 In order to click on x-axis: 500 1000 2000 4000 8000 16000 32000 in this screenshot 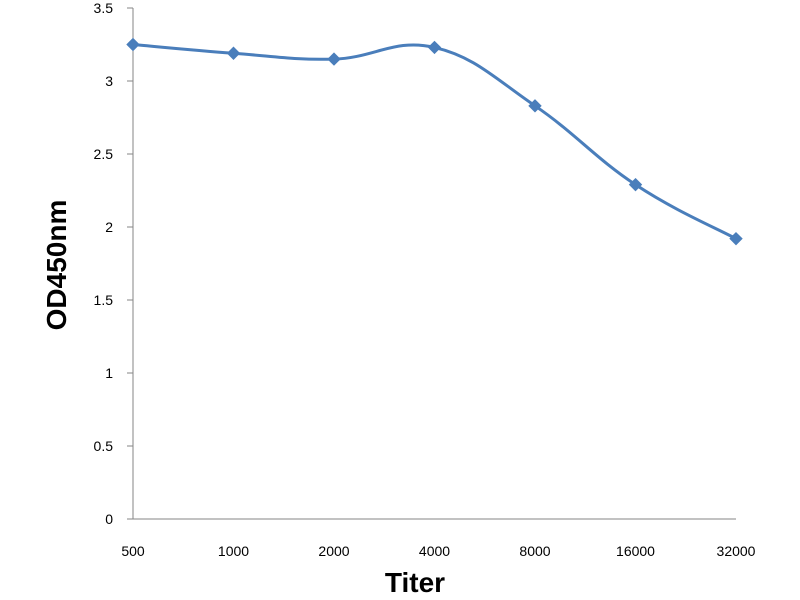, I will do `click(438, 538)`.